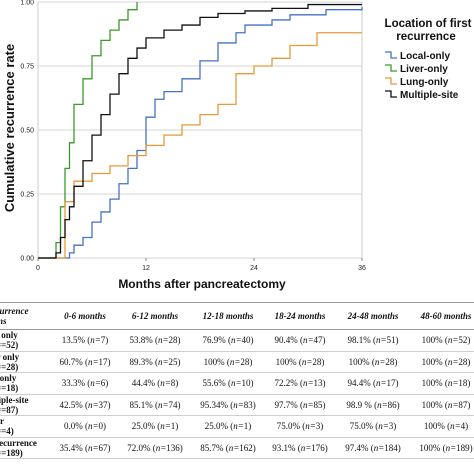 This screenshot has height=474, width=474. I want to click on table-cell: 44.4% (n=8), so click(155, 383).